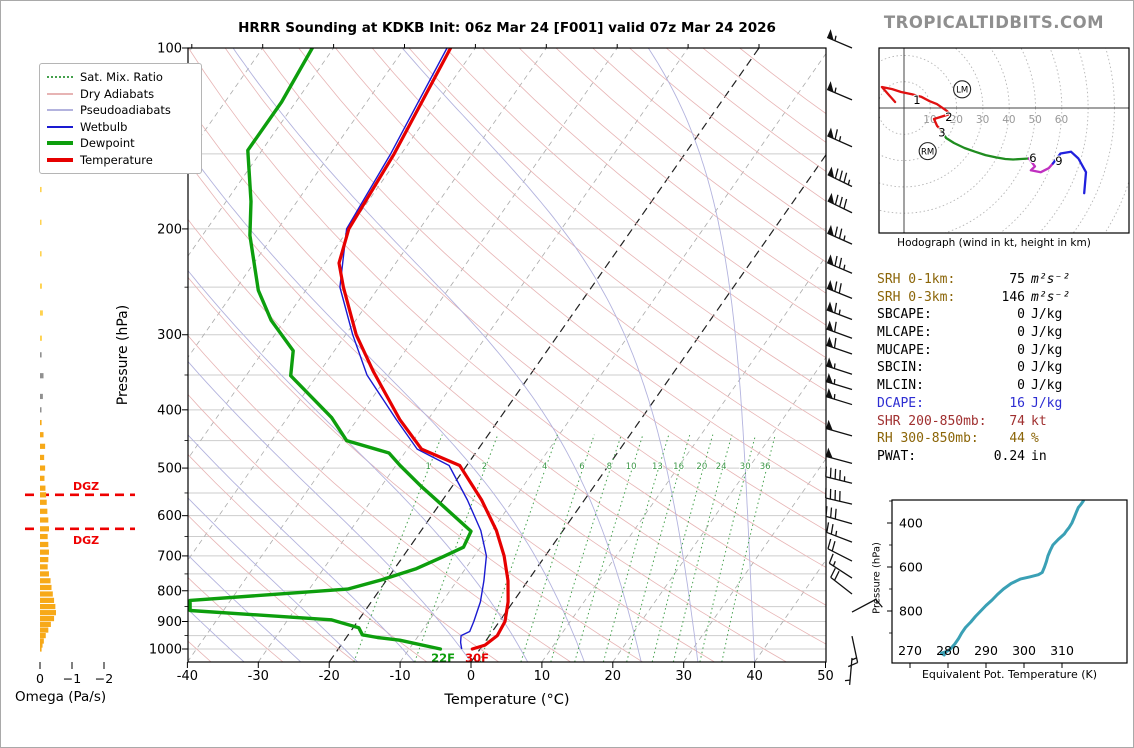 The height and width of the screenshot is (748, 1134). Describe the element at coordinates (1017, 439) in the screenshot. I see `stat-value: 44` at that location.